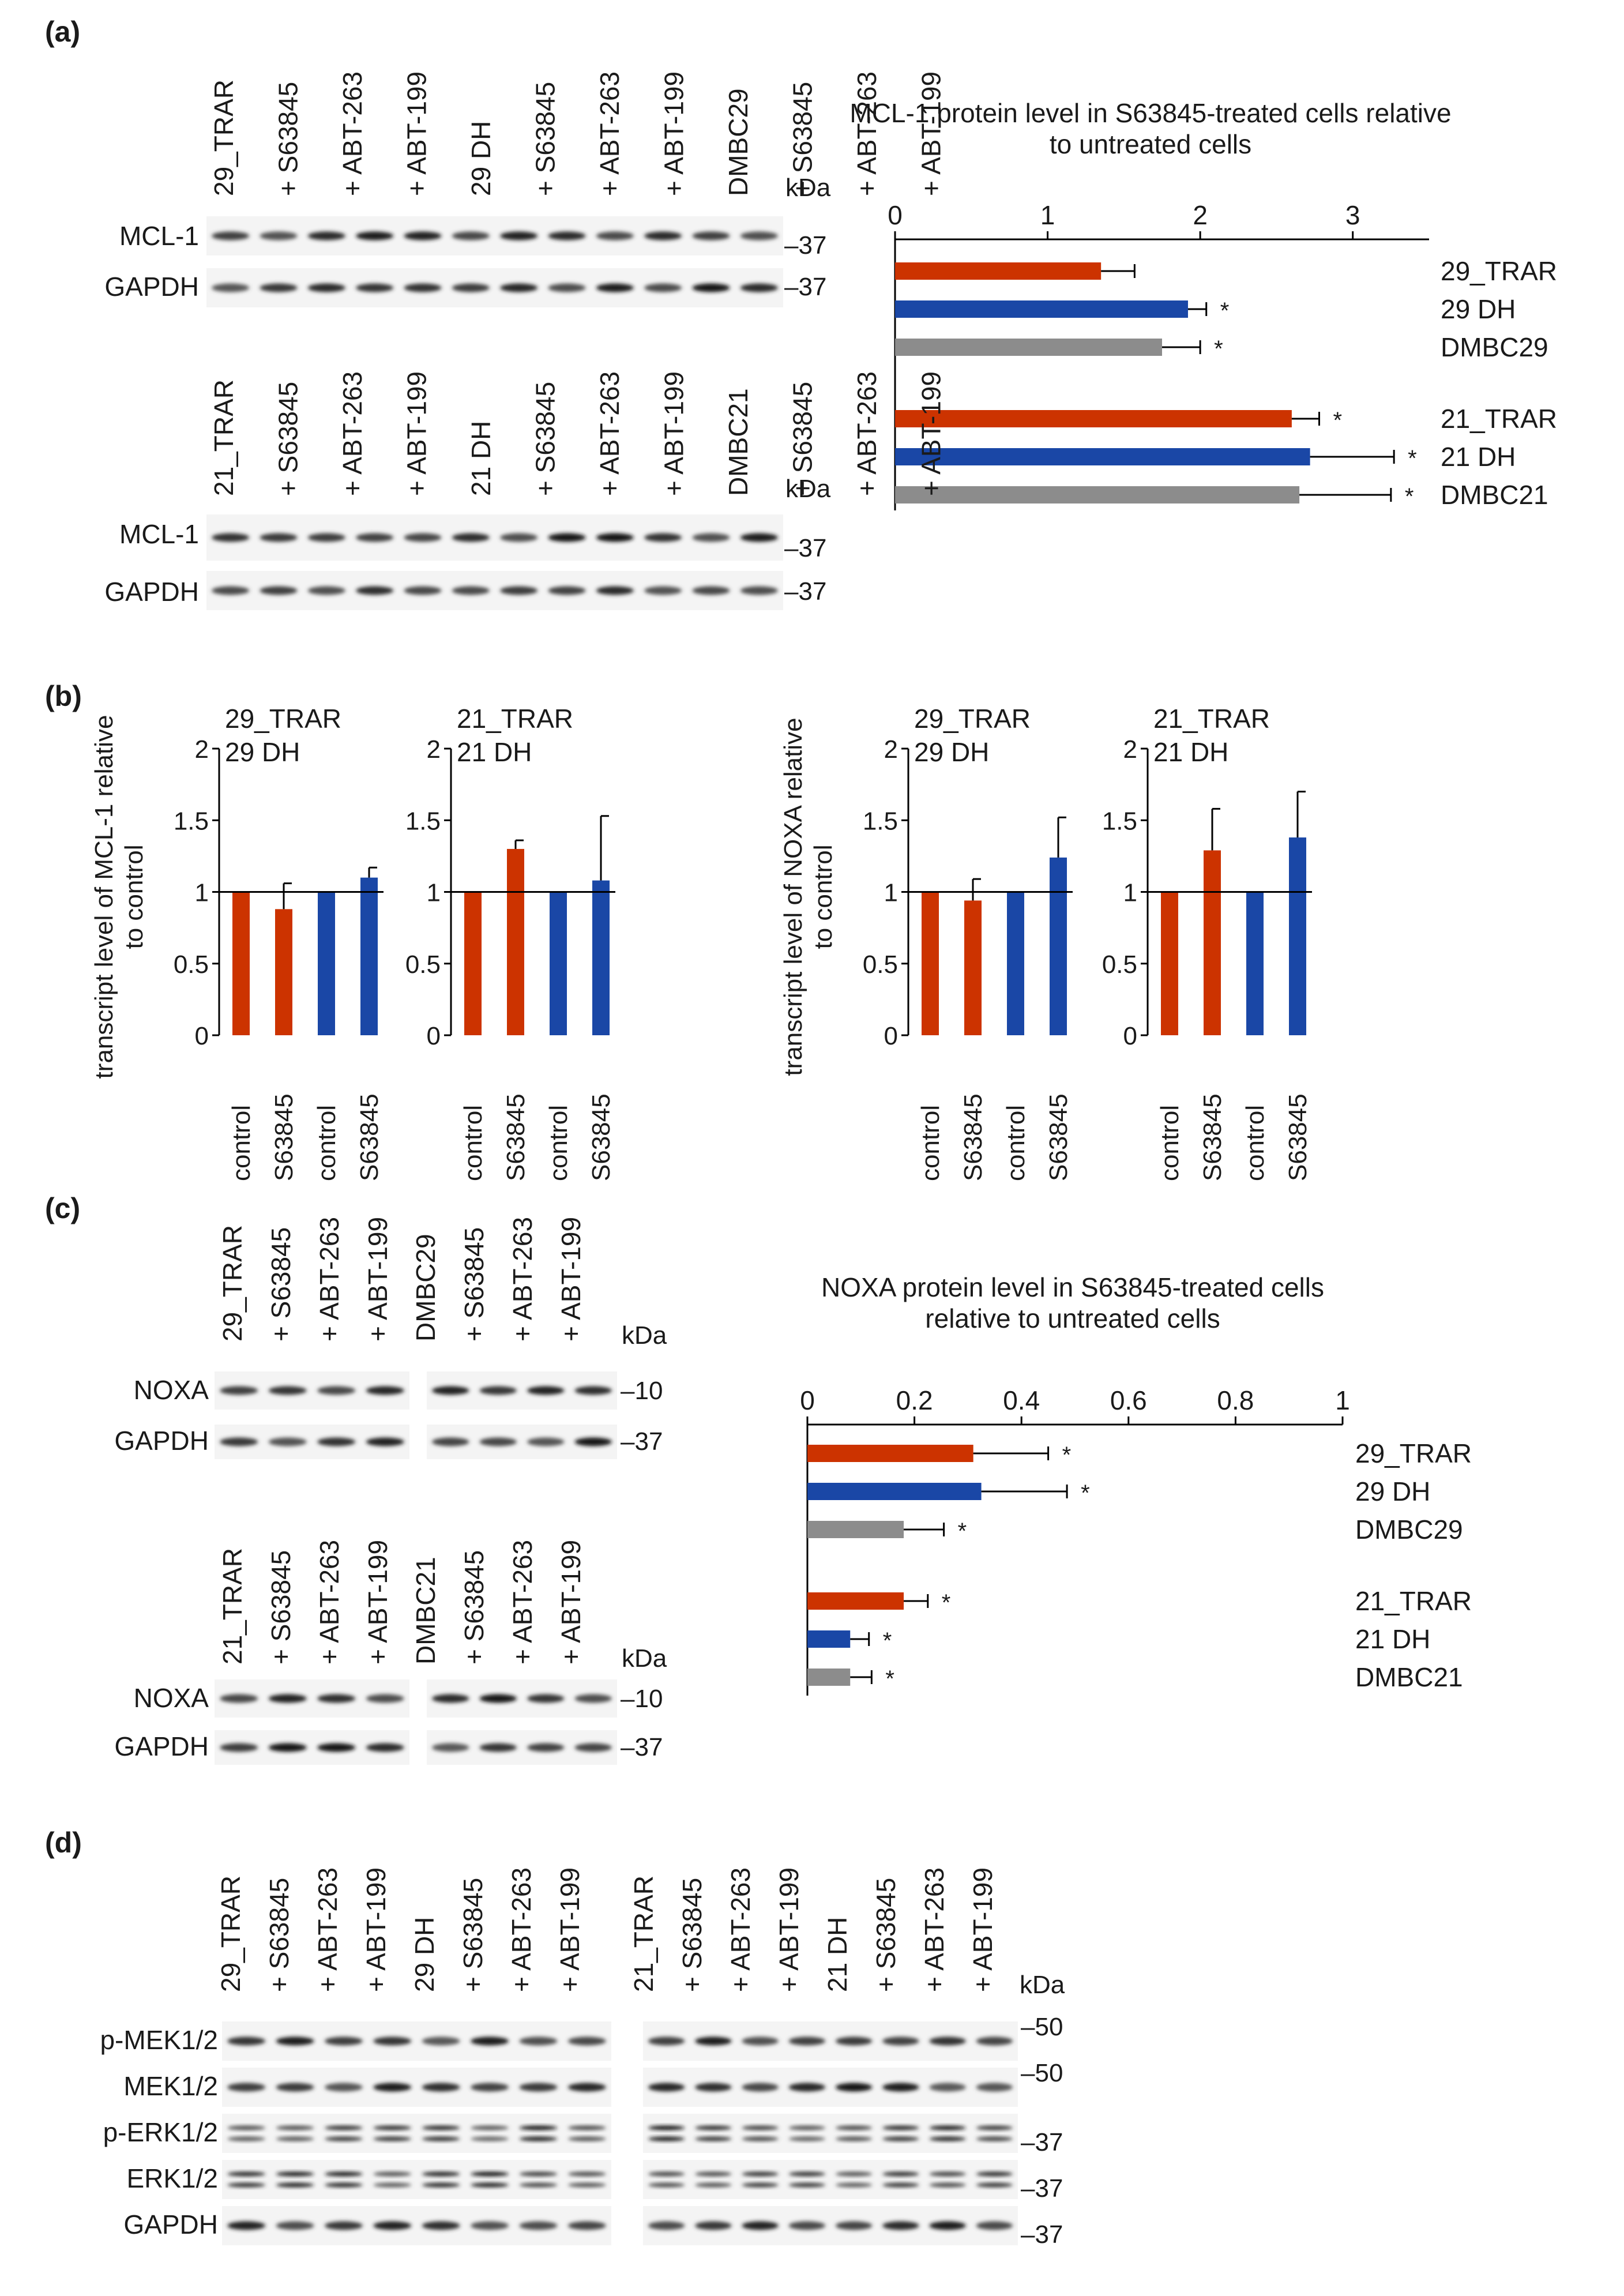 This screenshot has width=1624, height=2296. I want to click on a-blot1-gapdh-blot, so click(494, 287).